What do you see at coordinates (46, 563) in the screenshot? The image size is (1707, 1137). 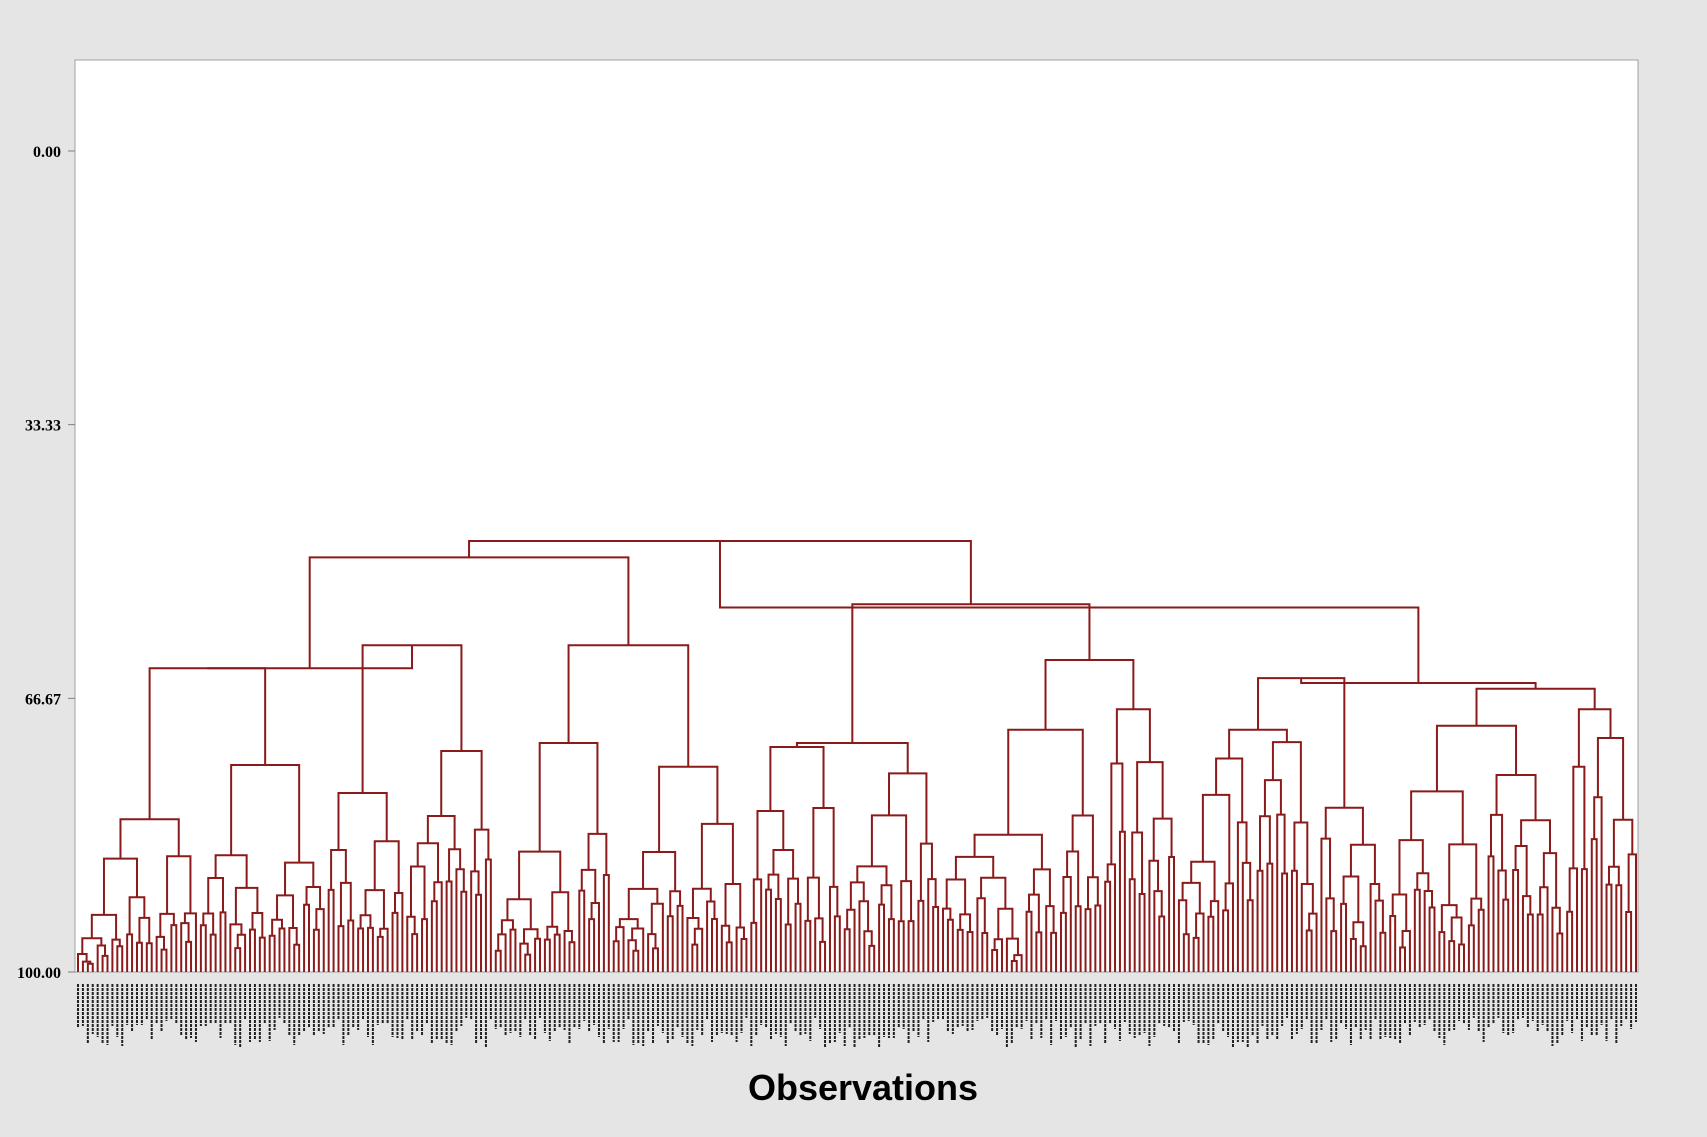 I see `y-axis: 0.00 33.33 66.67 100.00` at bounding box center [46, 563].